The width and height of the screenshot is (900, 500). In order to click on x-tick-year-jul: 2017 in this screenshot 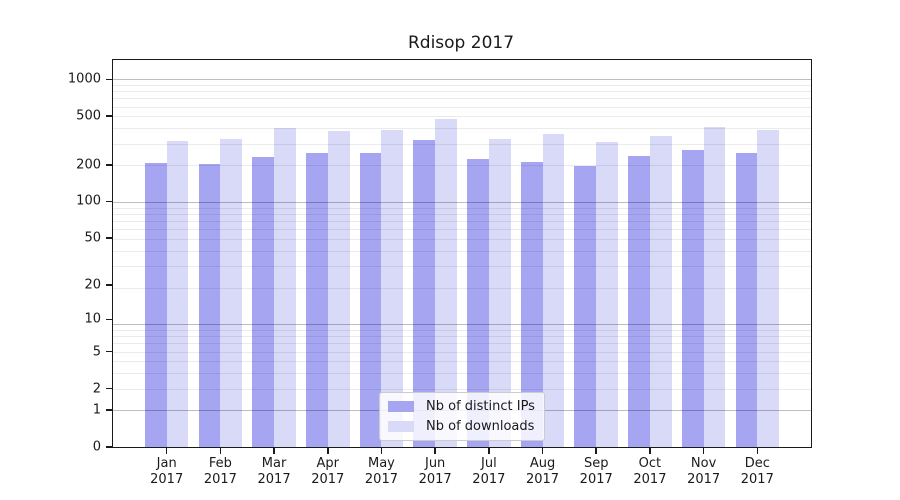, I will do `click(489, 479)`.